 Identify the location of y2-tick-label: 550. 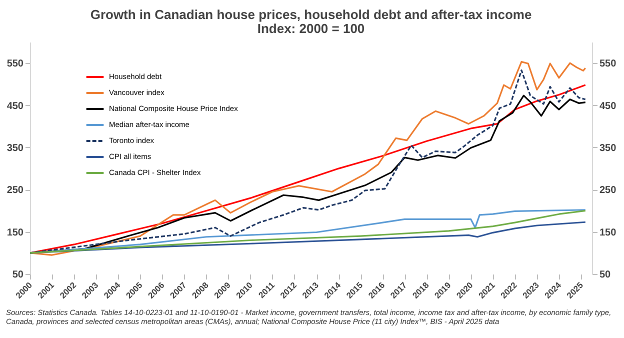
(608, 64).